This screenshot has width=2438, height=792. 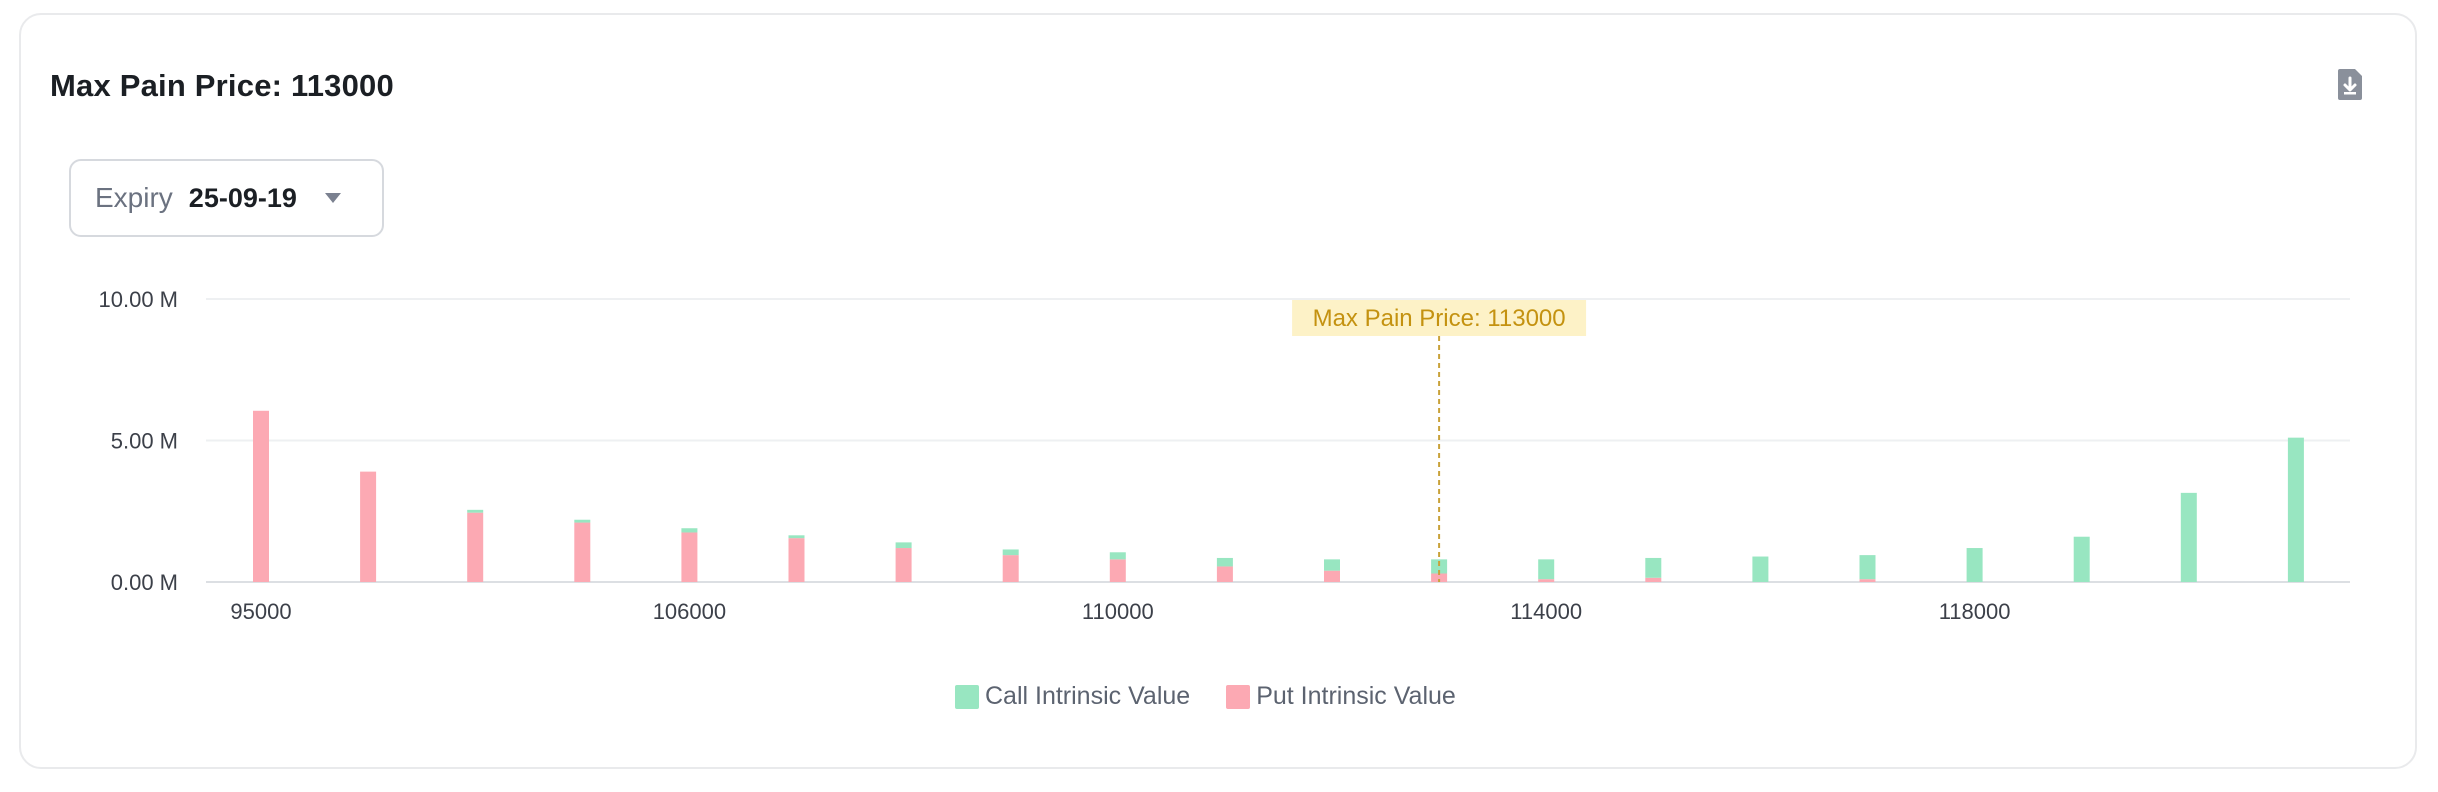 I want to click on max-pain-marker-label: Max Pain Price: 113000, so click(x=1439, y=318).